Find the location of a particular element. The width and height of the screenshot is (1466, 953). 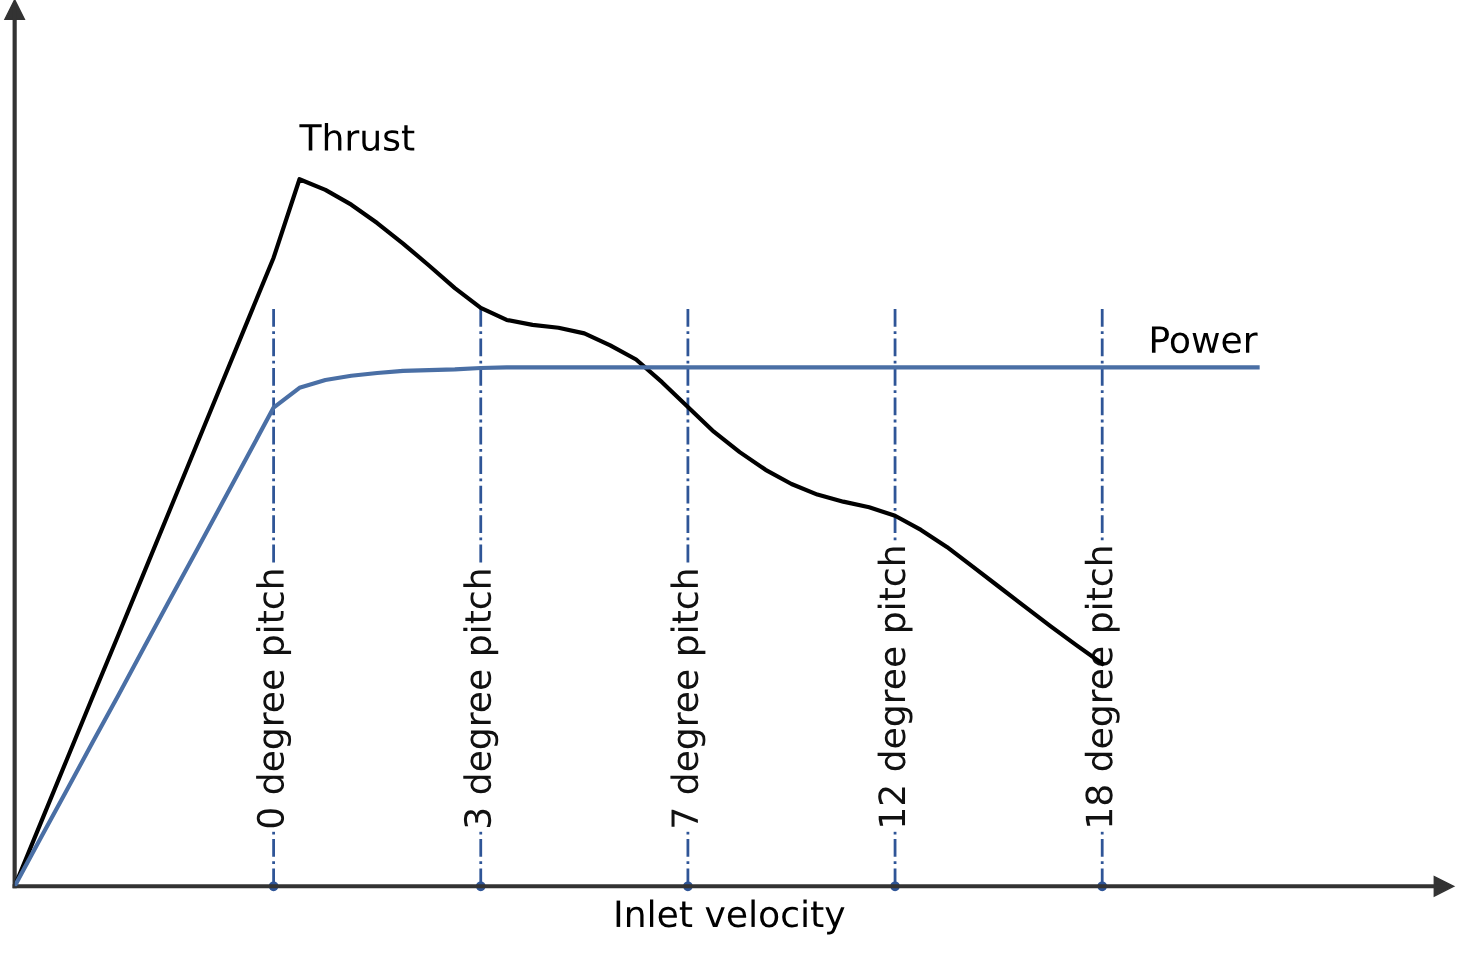

x-tick-label: 7 degree pitch is located at coordinates (688, 698).